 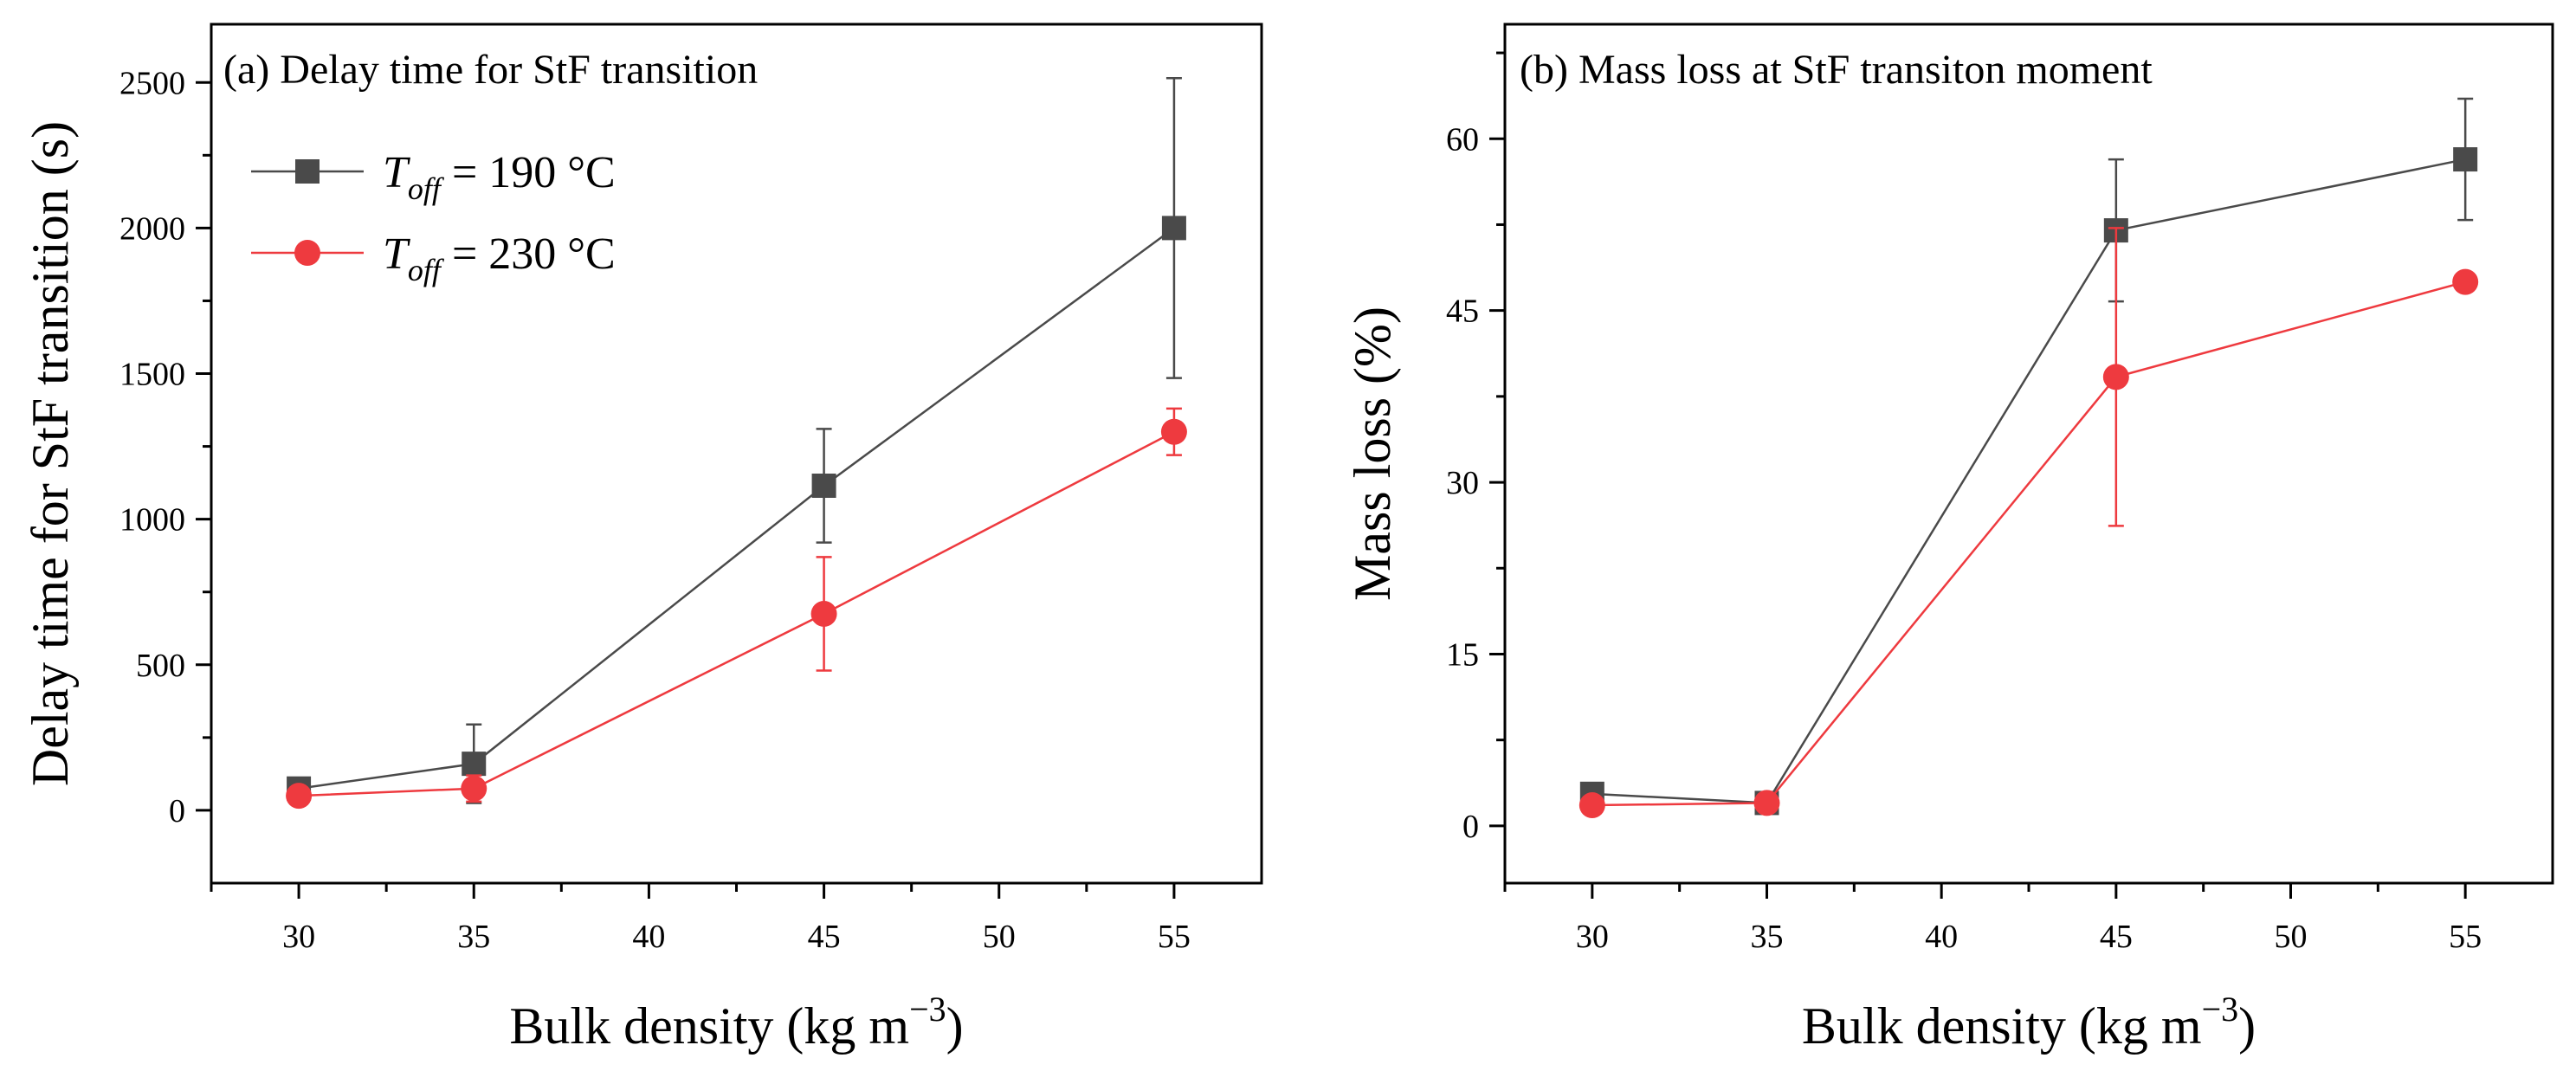 What do you see at coordinates (528, 172) in the screenshot?
I see `legend-label-rest: = 190 °C` at bounding box center [528, 172].